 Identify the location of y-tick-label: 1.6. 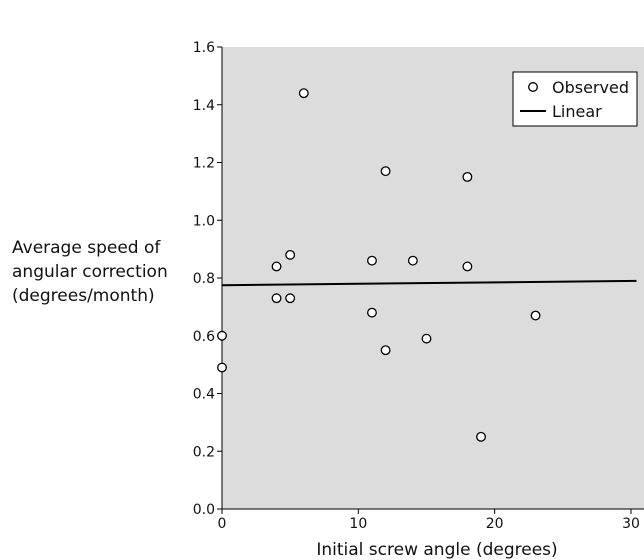
(204, 48).